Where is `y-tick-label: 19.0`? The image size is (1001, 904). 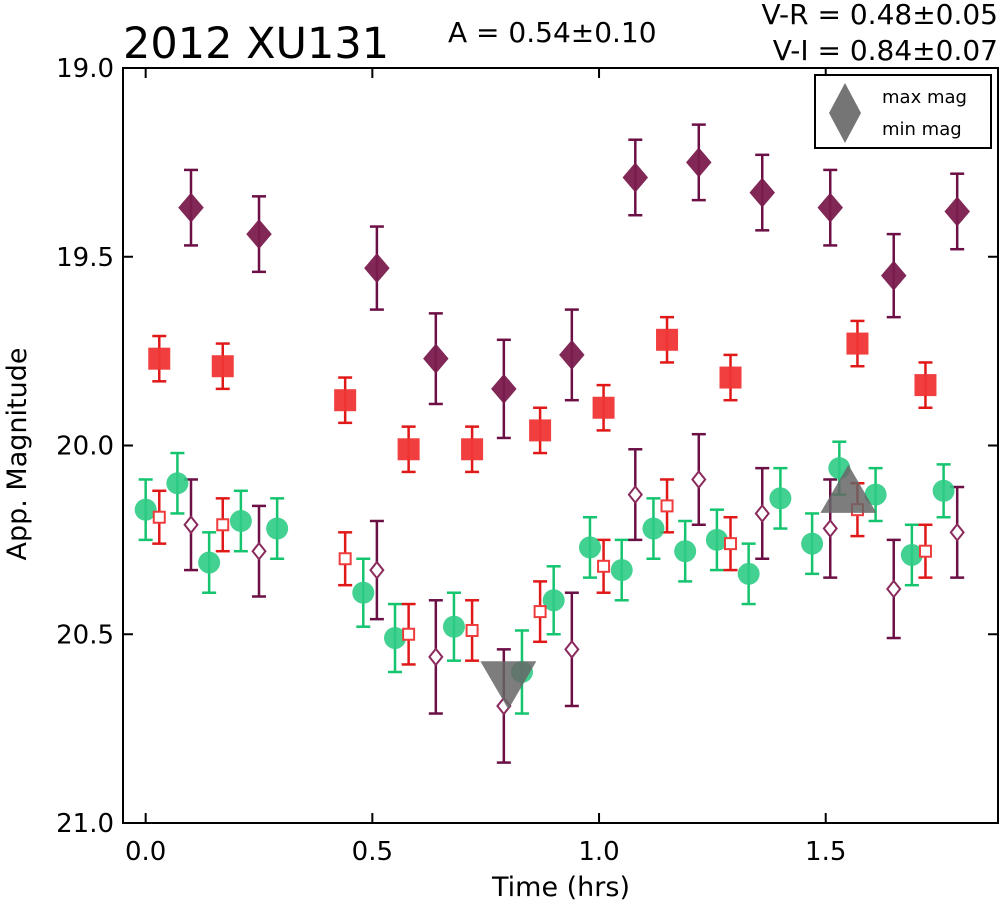 y-tick-label: 19.0 is located at coordinates (85, 69).